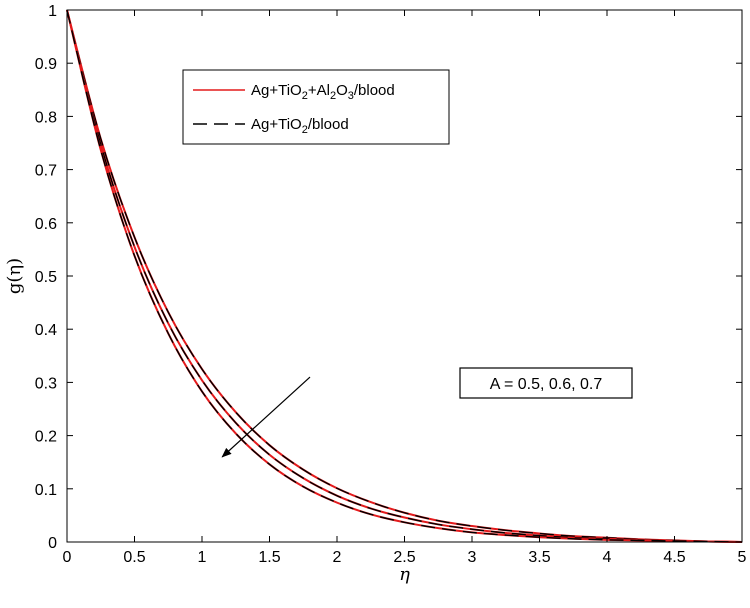 This screenshot has height=608, width=750. I want to click on y-tick-label: 0.5, so click(46, 277).